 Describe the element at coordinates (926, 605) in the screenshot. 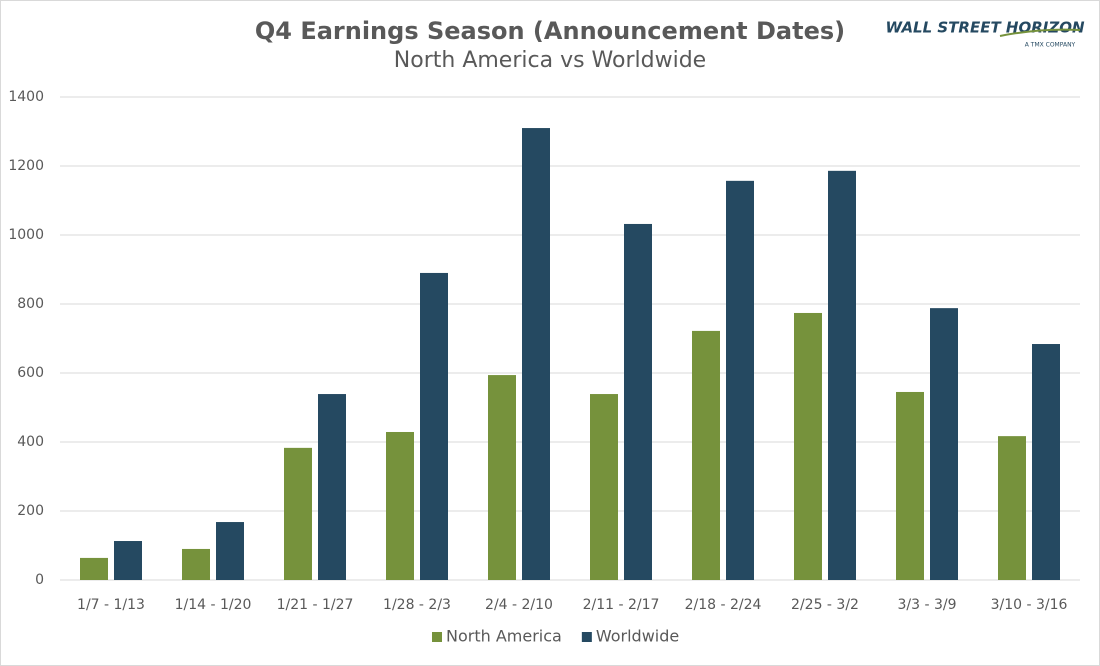

I see `x-tick-label: 3/3 - 3/9` at that location.